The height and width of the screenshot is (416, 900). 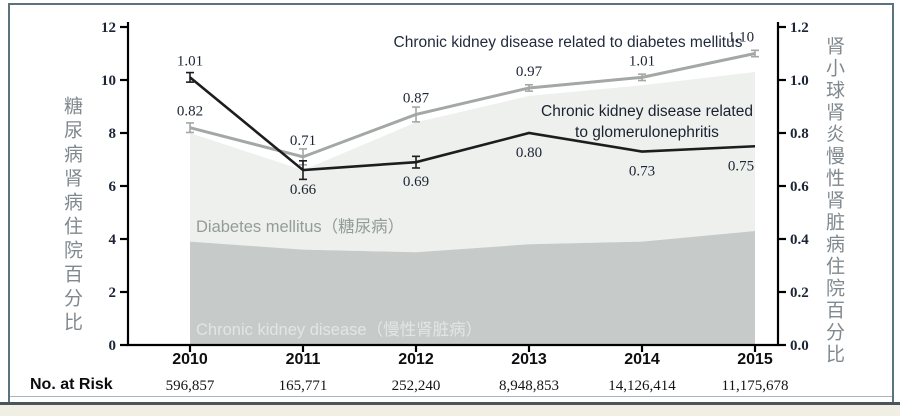 What do you see at coordinates (642, 359) in the screenshot?
I see `x-axis-year-label: 2014` at bounding box center [642, 359].